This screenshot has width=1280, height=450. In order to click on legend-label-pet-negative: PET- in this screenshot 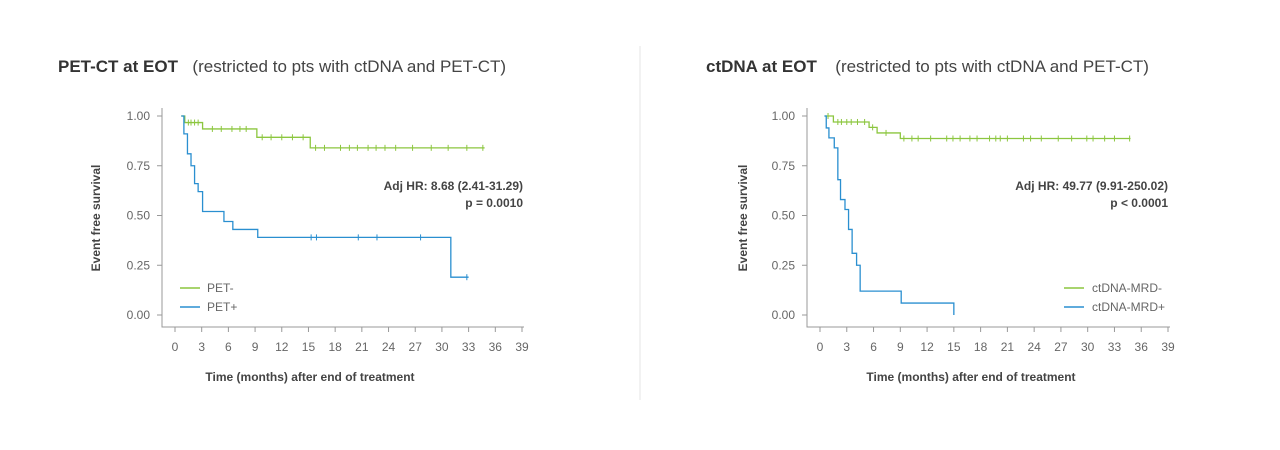, I will do `click(220, 288)`.